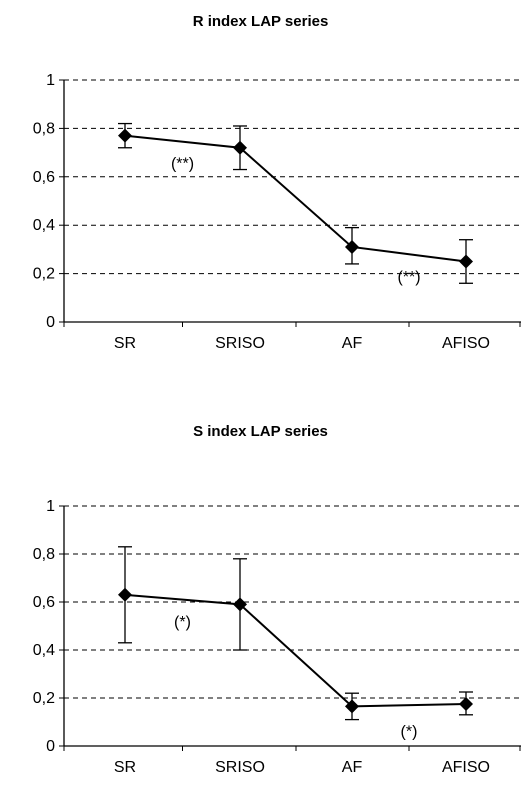  I want to click on chart-title: R index LAP series, so click(260, 21).